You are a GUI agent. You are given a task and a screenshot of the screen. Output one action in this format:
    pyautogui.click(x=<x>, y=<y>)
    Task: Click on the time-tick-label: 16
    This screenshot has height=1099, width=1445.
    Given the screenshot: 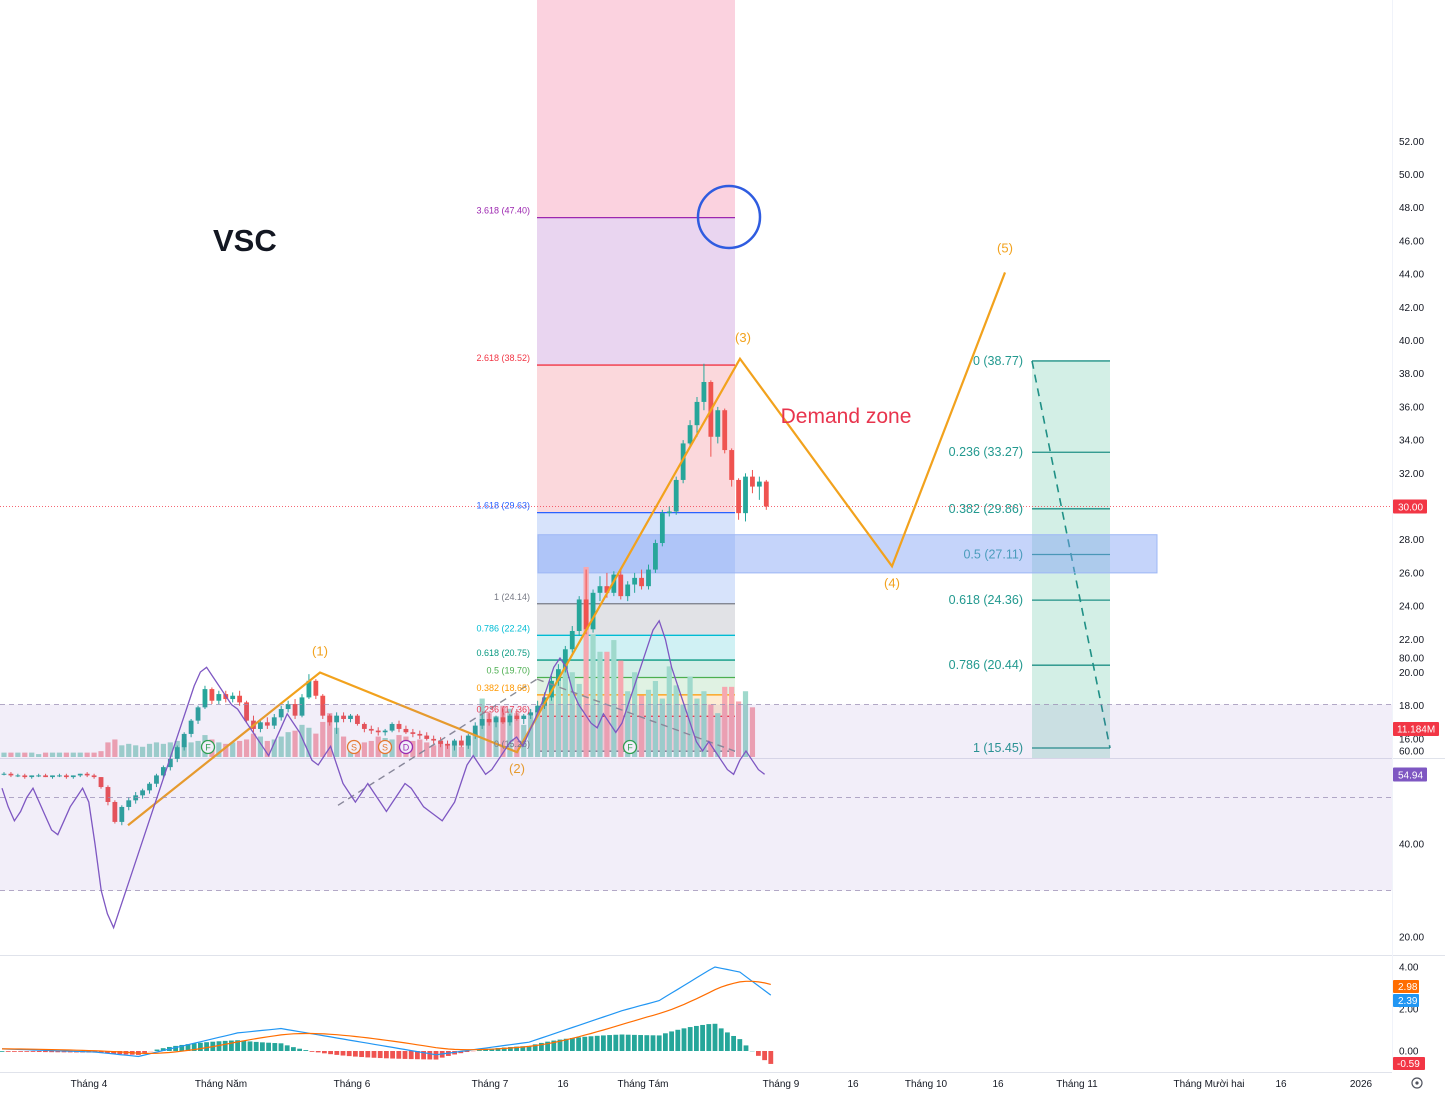 What is the action you would take?
    pyautogui.click(x=998, y=1084)
    